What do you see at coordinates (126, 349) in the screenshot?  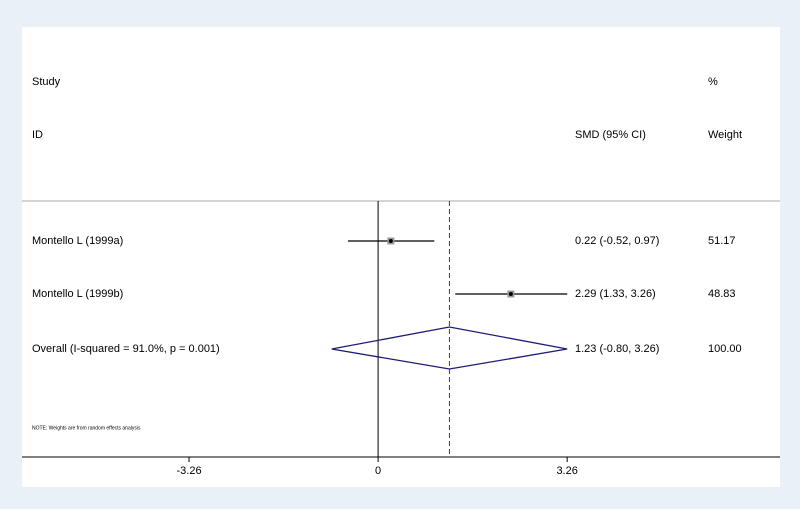 I see `overall-name: Overall (I-squared = 91.0%, p = 0.001)` at bounding box center [126, 349].